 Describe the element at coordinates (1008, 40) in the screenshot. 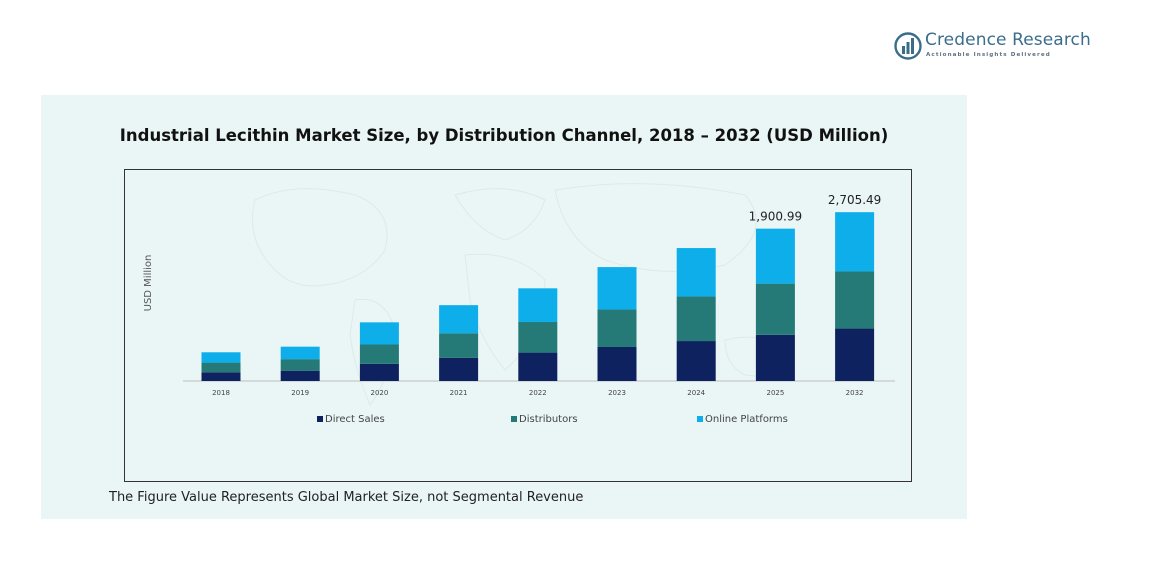

I see `brand-name: Credence Research` at that location.